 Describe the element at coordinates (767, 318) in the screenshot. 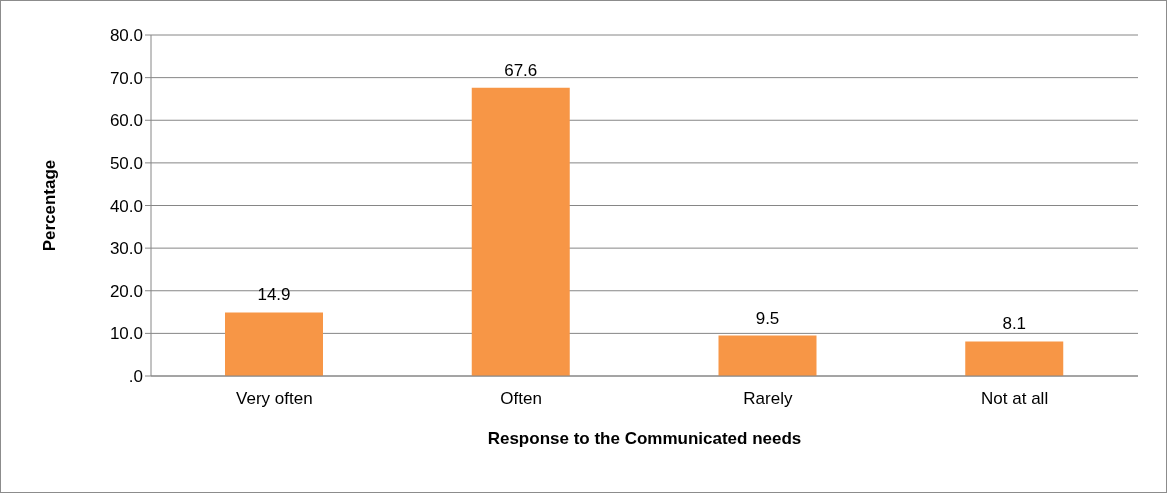

I see `data-label: 9.5` at that location.